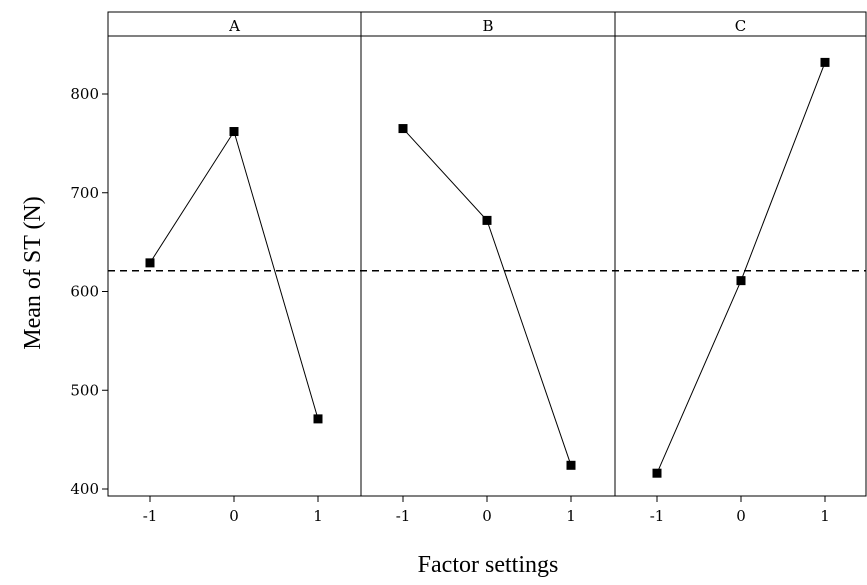 Image resolution: width=867 pixels, height=585 pixels. What do you see at coordinates (84, 292) in the screenshot?
I see `y-tick-label: 600` at bounding box center [84, 292].